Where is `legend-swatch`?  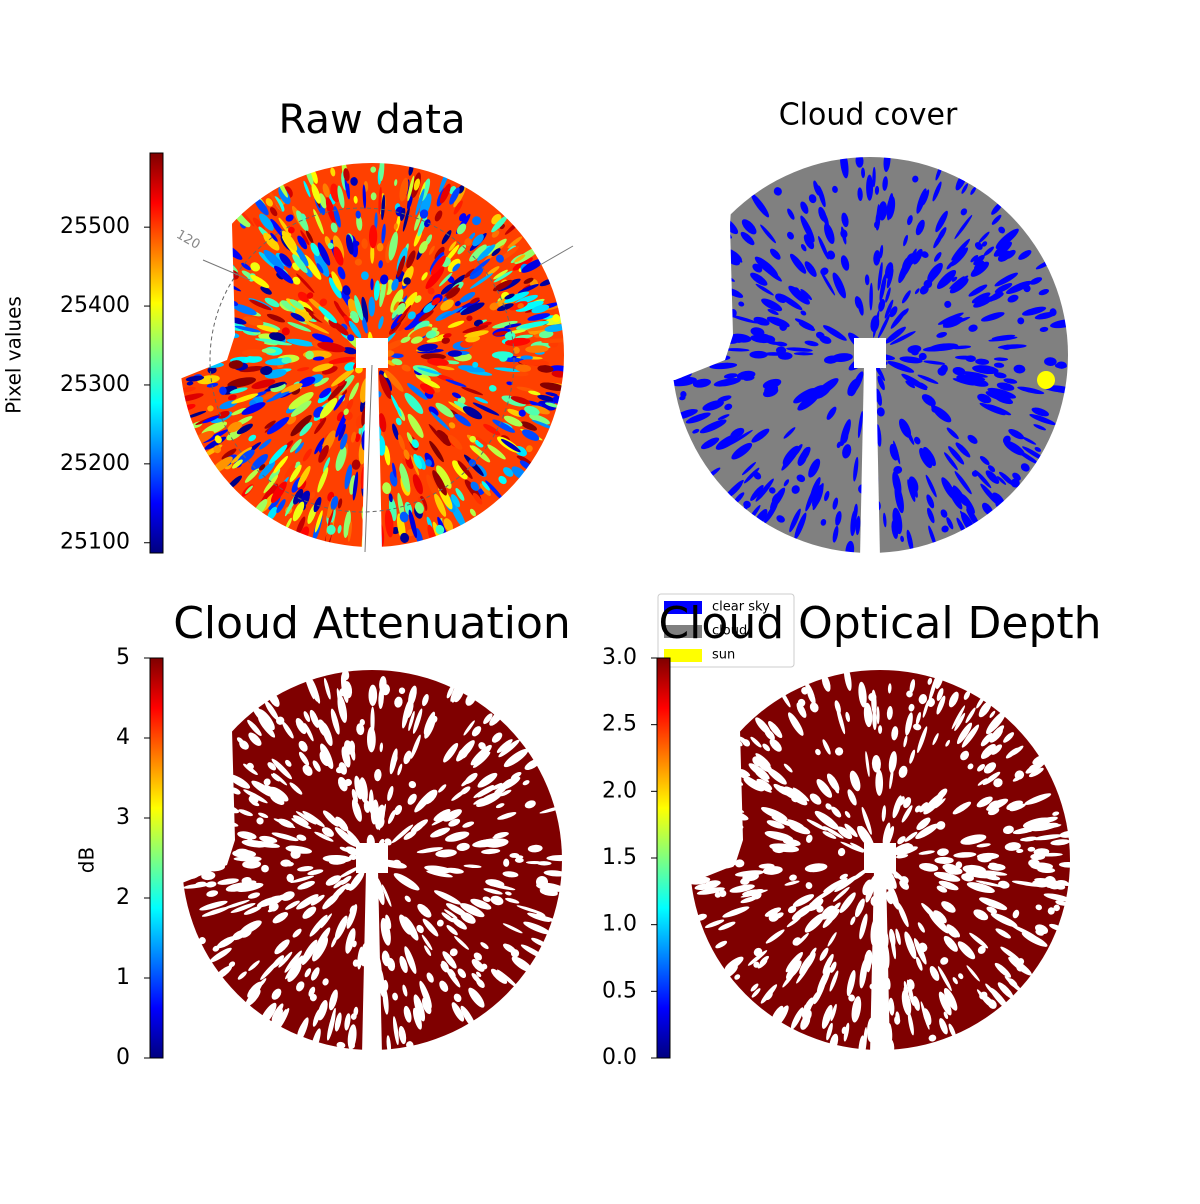
legend-swatch is located at coordinates (683, 655).